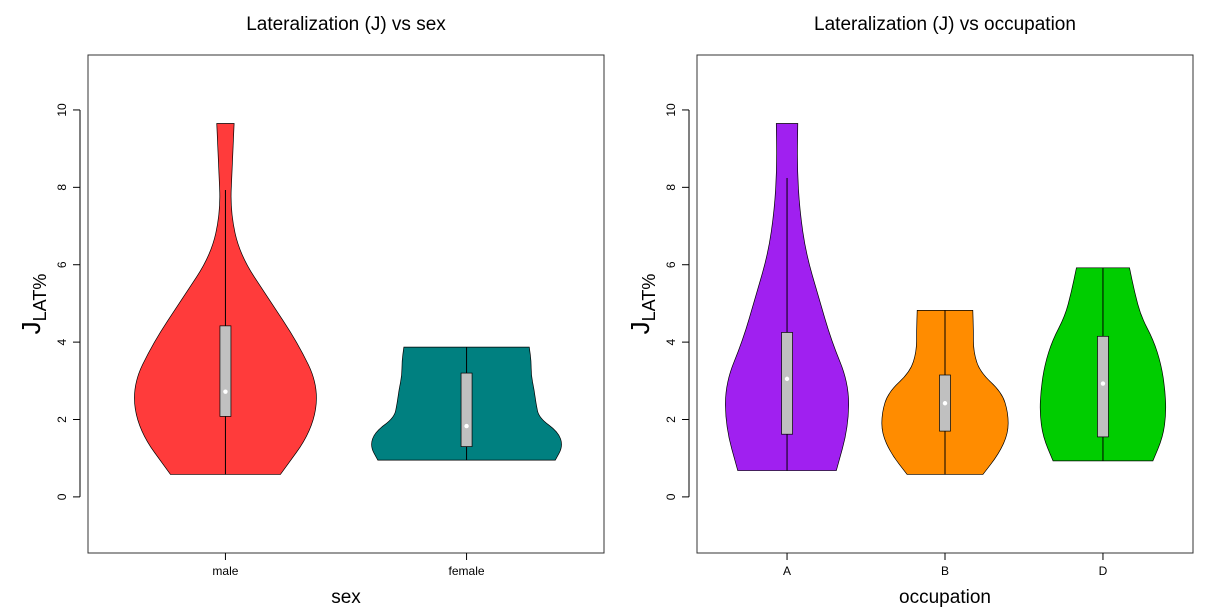 The width and height of the screenshot is (1208, 610). Describe the element at coordinates (945, 571) in the screenshot. I see `x-tick-label: B` at that location.